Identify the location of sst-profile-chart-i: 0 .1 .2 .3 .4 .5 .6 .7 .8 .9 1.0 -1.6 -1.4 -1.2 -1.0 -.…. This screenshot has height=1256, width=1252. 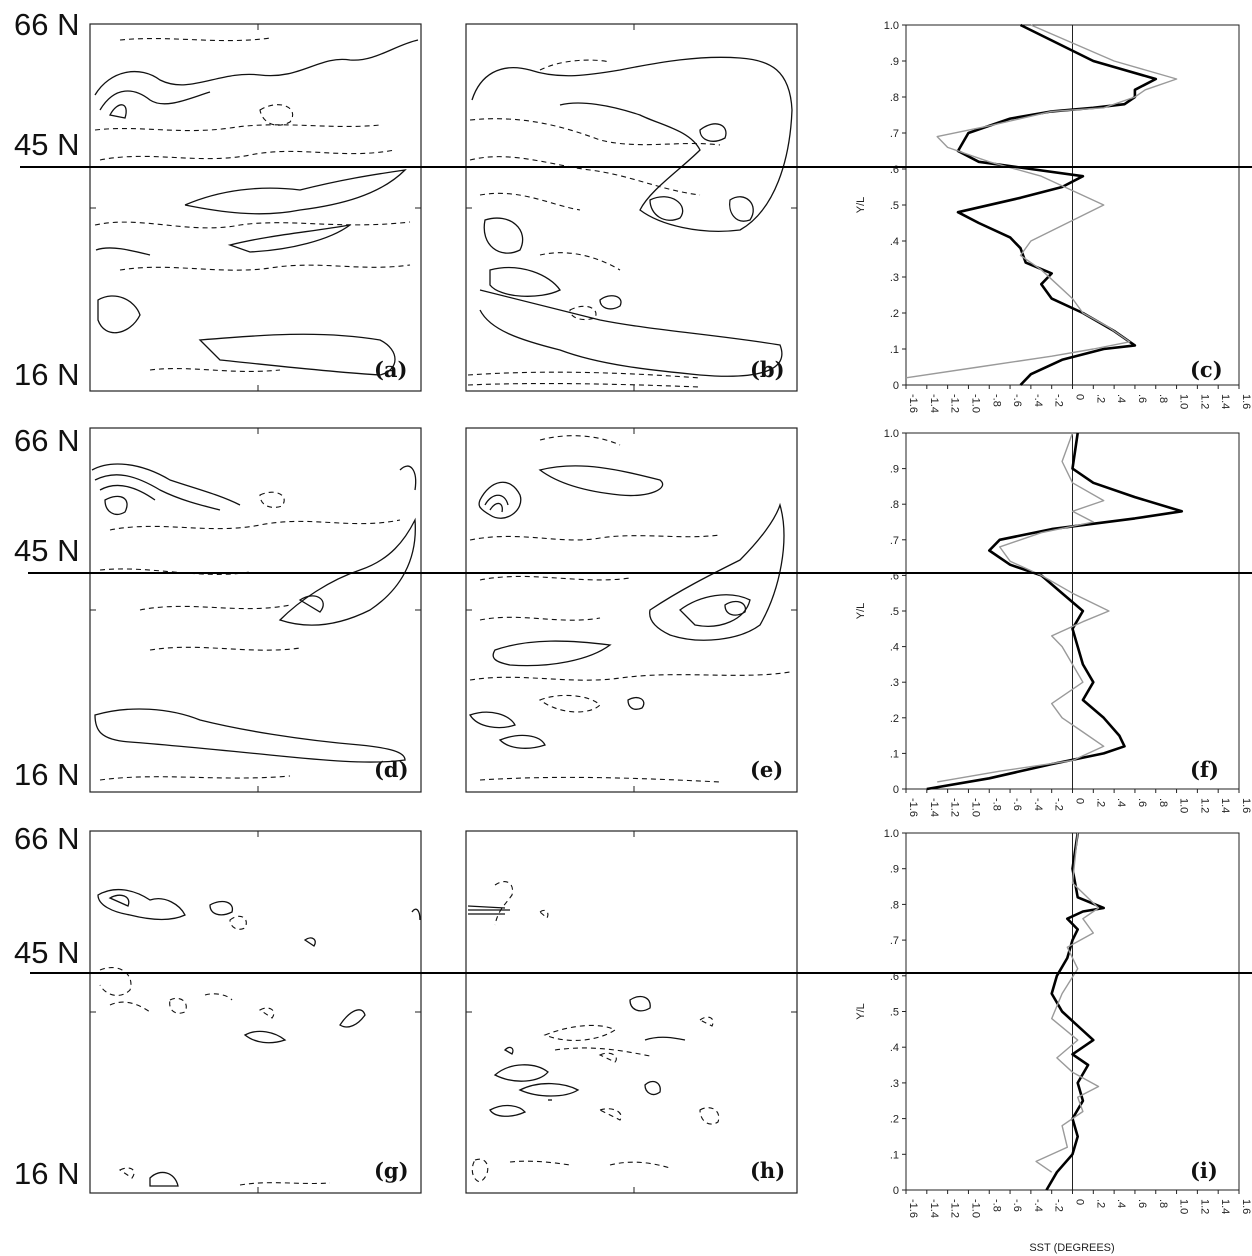
(1053, 1023).